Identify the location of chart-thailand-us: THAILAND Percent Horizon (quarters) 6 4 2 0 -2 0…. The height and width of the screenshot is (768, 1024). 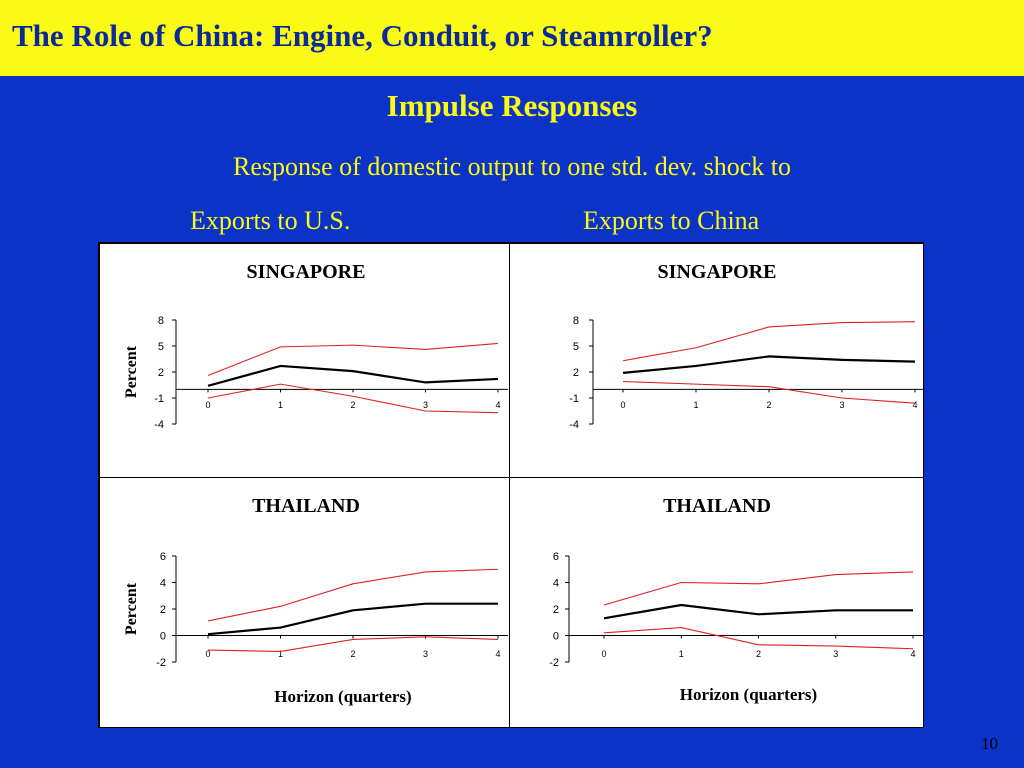
(315, 600).